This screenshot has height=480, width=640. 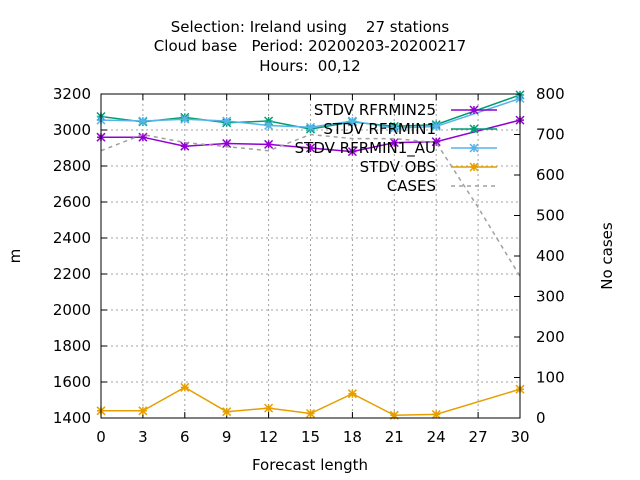 What do you see at coordinates (309, 66) in the screenshot?
I see `title-line-3: Hours: 00,12` at bounding box center [309, 66].